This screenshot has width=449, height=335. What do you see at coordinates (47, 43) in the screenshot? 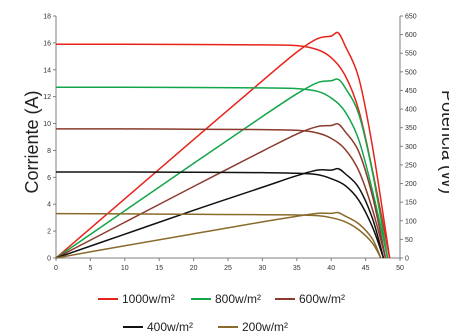
I see `y-left-tick-label: 16` at bounding box center [47, 43].